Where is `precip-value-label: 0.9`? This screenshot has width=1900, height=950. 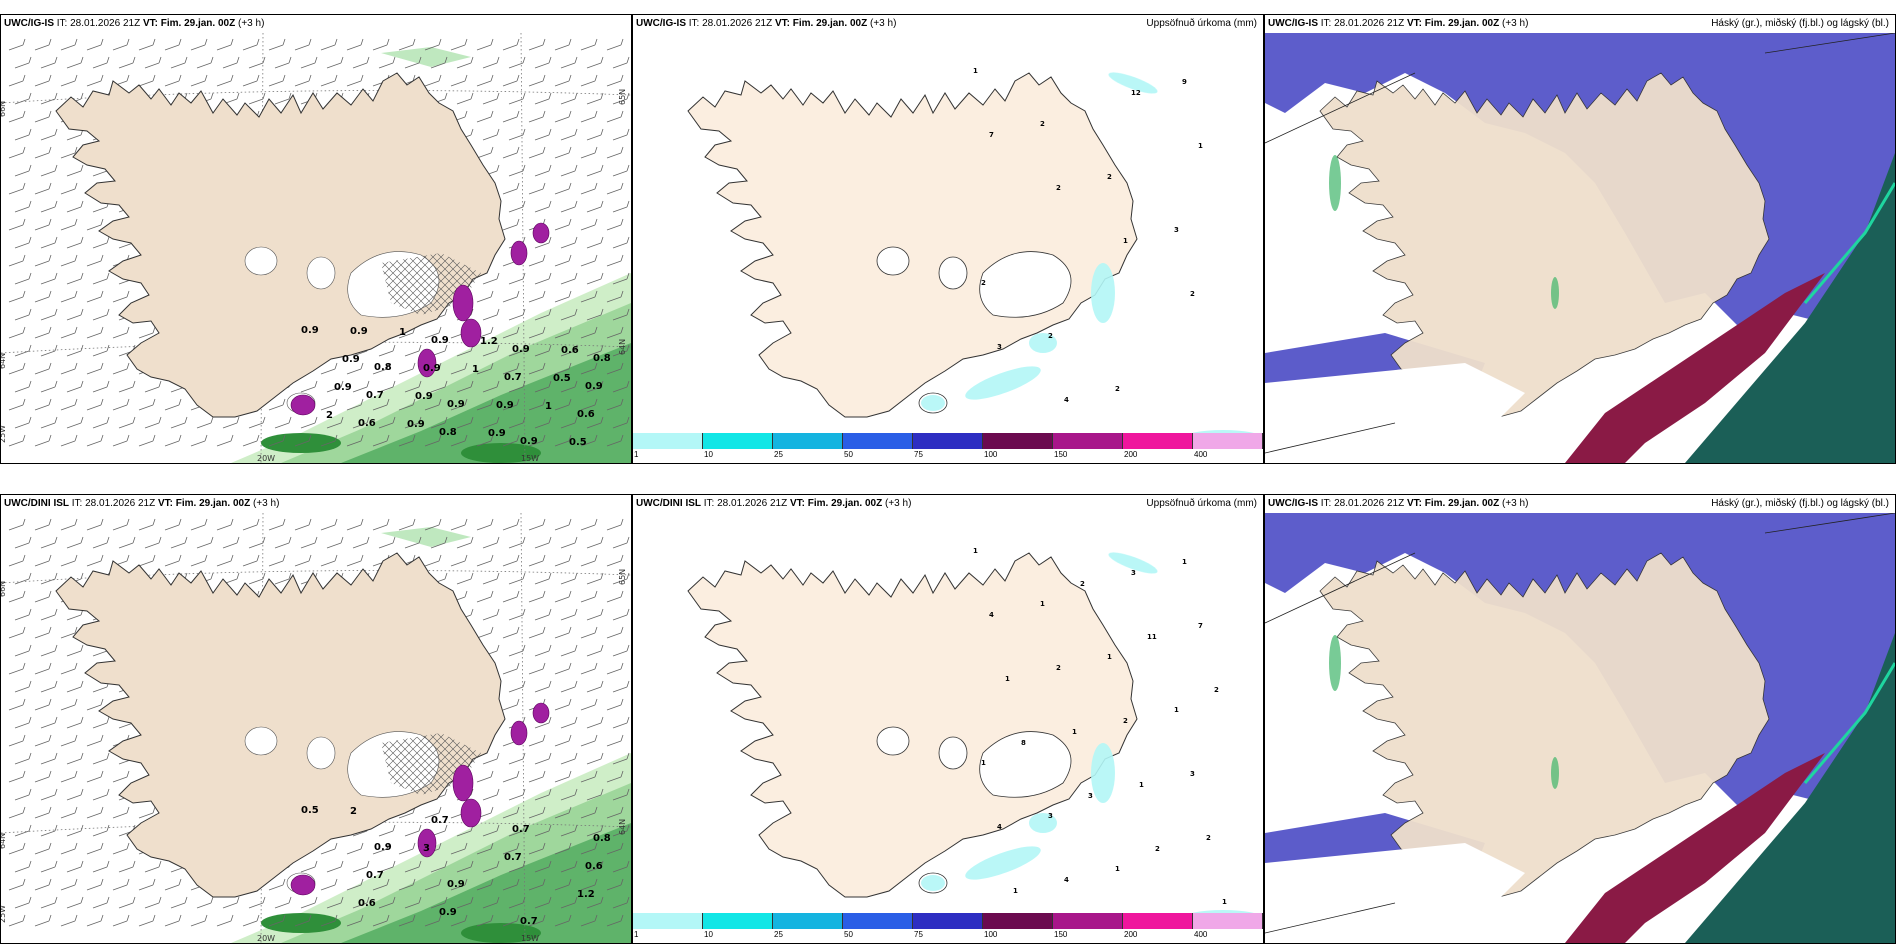 precip-value-label: 0.9 is located at coordinates (448, 912).